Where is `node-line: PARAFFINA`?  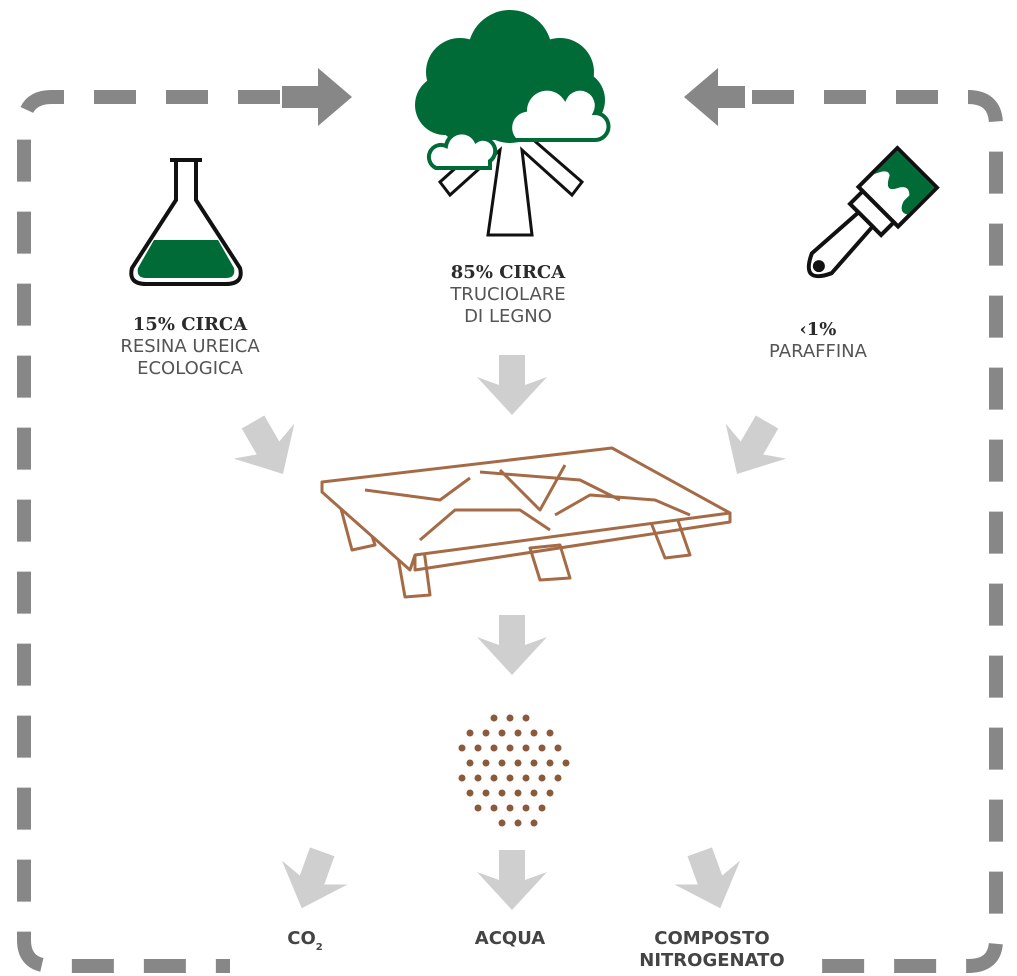
node-line: PARAFFINA is located at coordinates (818, 351).